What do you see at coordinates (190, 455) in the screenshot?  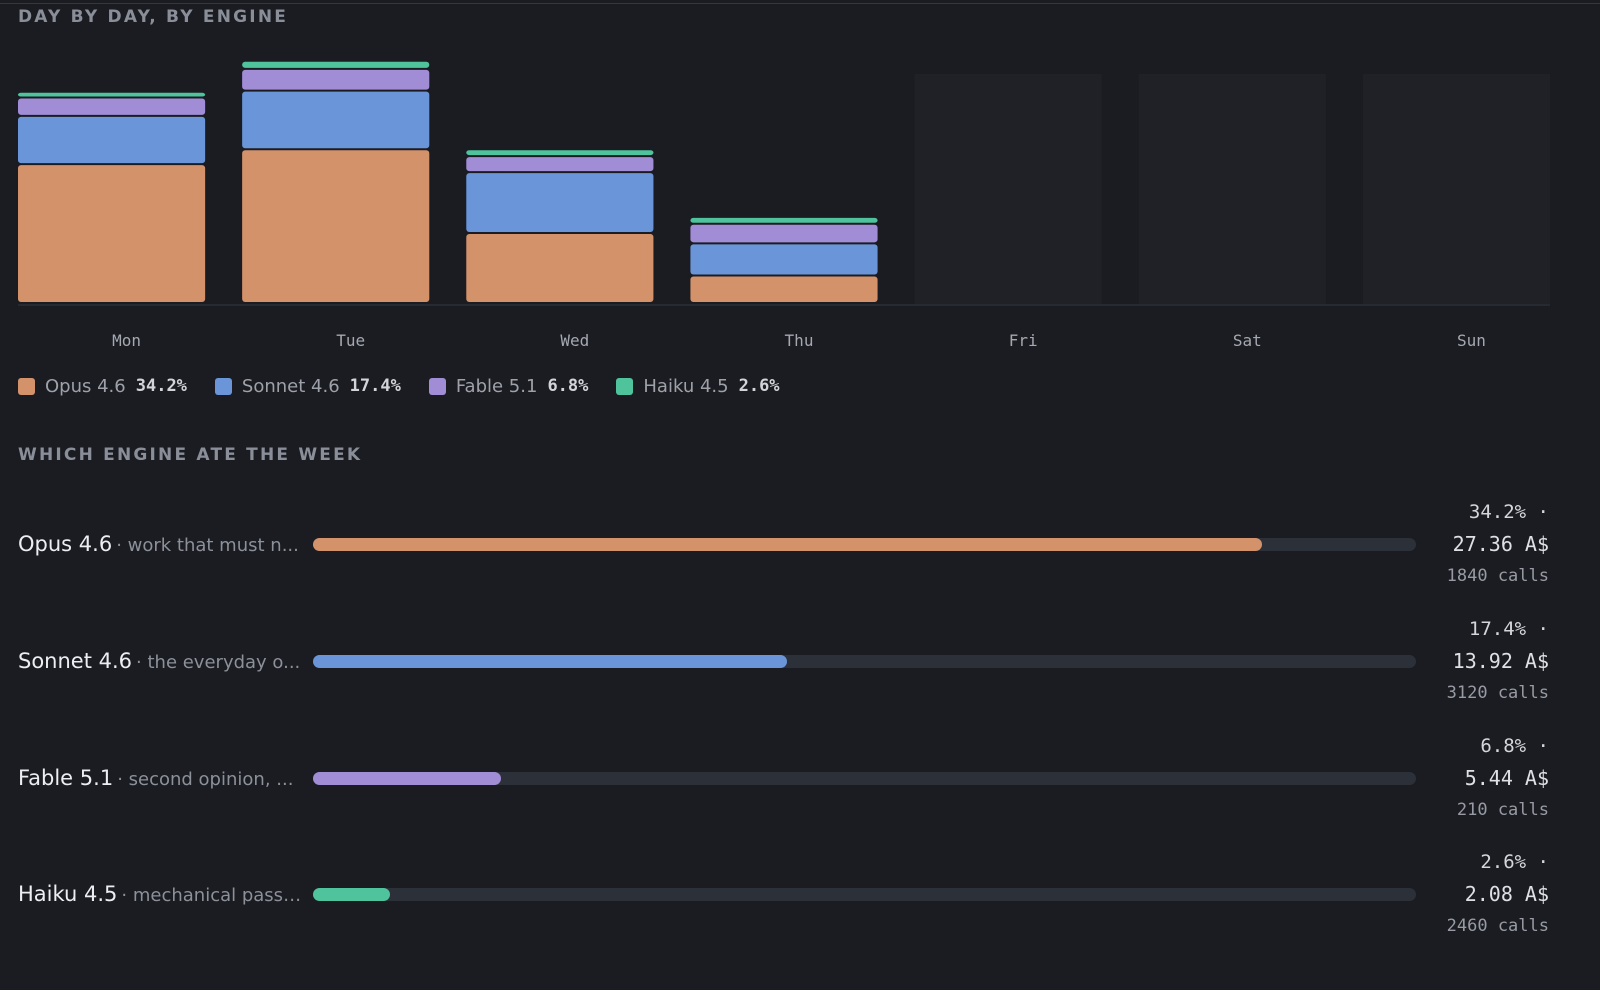 I see `weekly-breakdown-title: WHICH ENGINE ATE THE WEEK` at bounding box center [190, 455].